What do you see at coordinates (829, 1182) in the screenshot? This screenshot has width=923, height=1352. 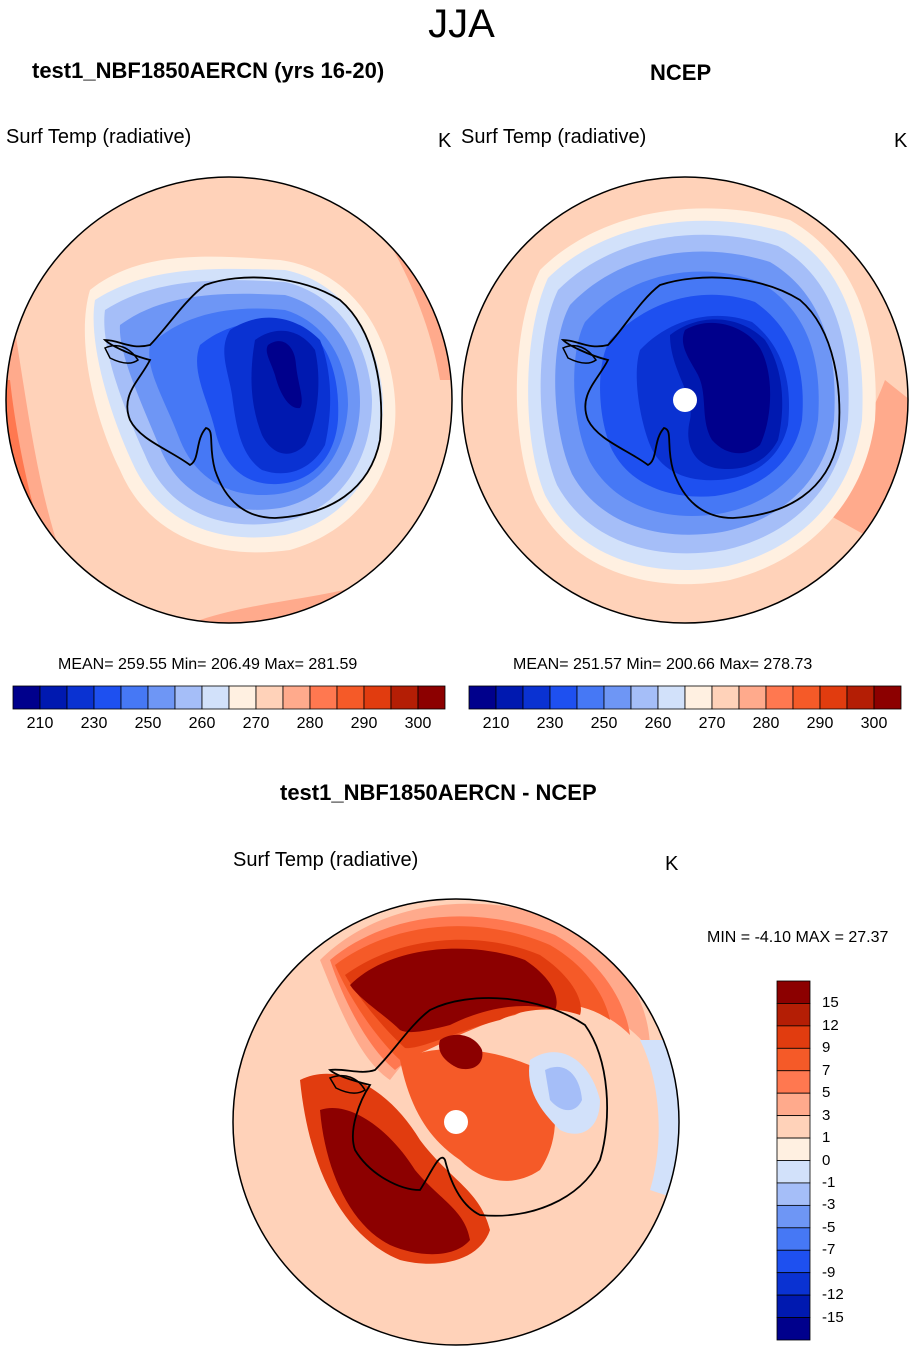 I see `colorbar-tick-label: -1` at bounding box center [829, 1182].